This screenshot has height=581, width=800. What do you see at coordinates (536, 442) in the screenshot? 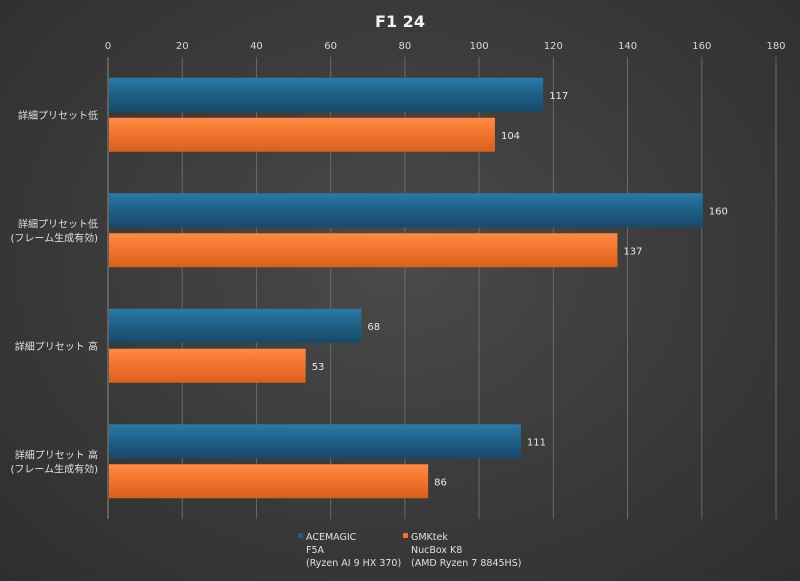
I see `bar-value-label: 111` at bounding box center [536, 442].